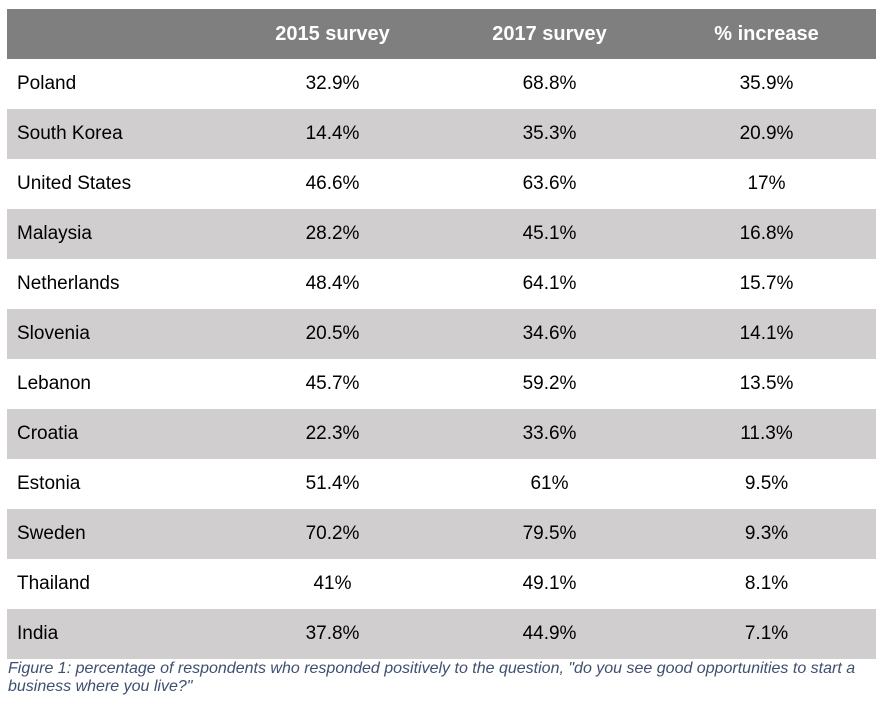 The width and height of the screenshot is (883, 705). What do you see at coordinates (549, 634) in the screenshot?
I see `cell-2017-survey: 44.9%` at bounding box center [549, 634].